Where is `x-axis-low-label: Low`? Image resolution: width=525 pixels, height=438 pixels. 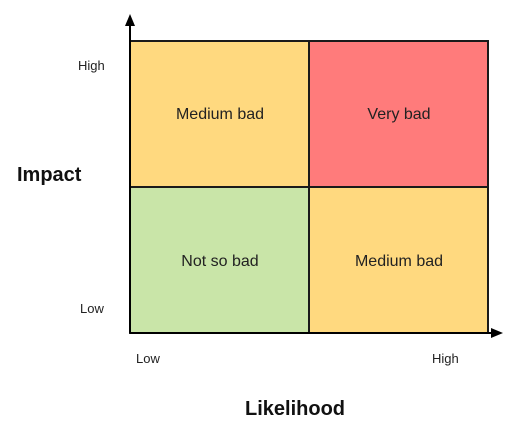 x-axis-low-label: Low is located at coordinates (148, 358).